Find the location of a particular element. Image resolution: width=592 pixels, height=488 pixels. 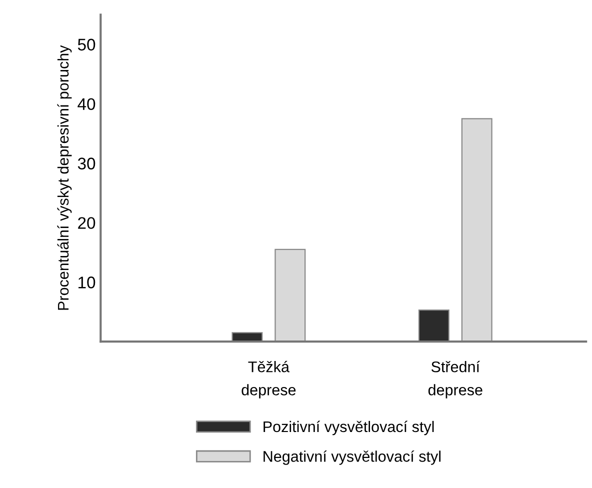

y-tick-label: 10 is located at coordinates (87, 282).